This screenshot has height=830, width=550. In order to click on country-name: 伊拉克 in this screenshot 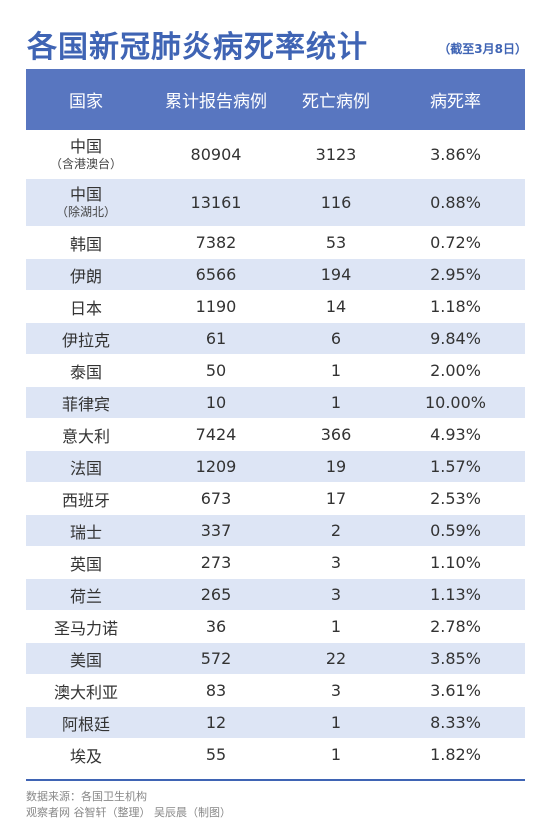, I will do `click(85, 340)`.